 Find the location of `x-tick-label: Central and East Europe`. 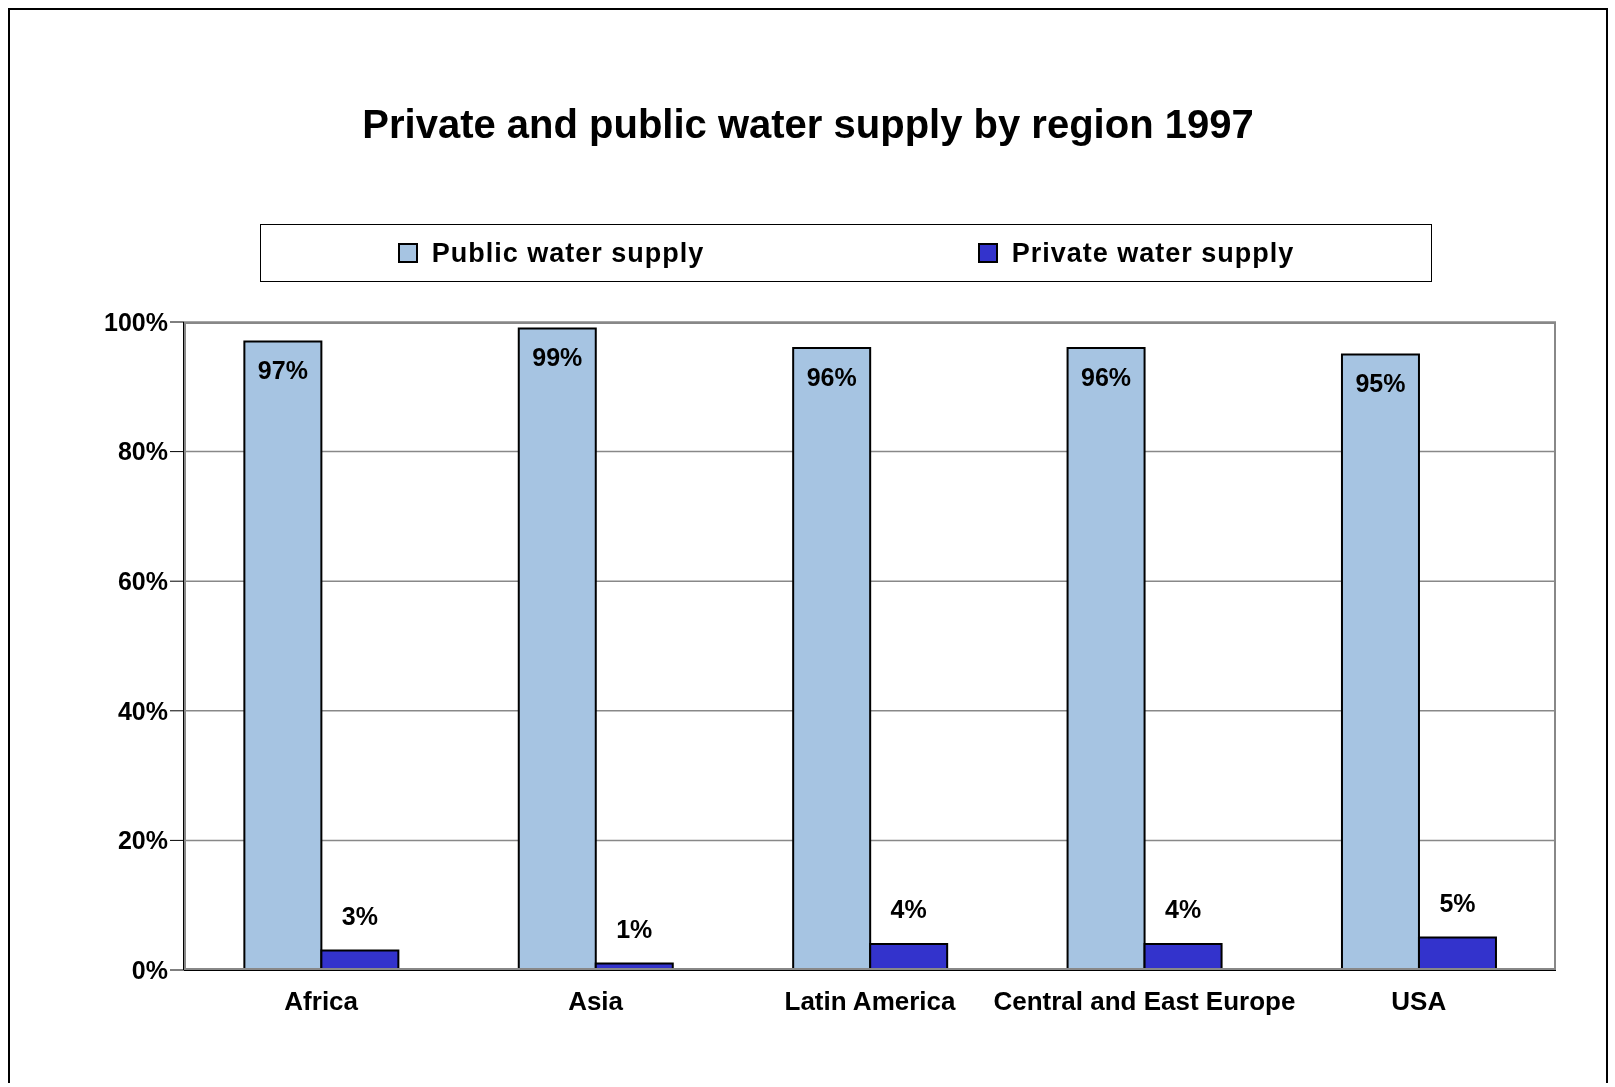

x-tick-label: Central and East Europe is located at coordinates (1144, 1001).